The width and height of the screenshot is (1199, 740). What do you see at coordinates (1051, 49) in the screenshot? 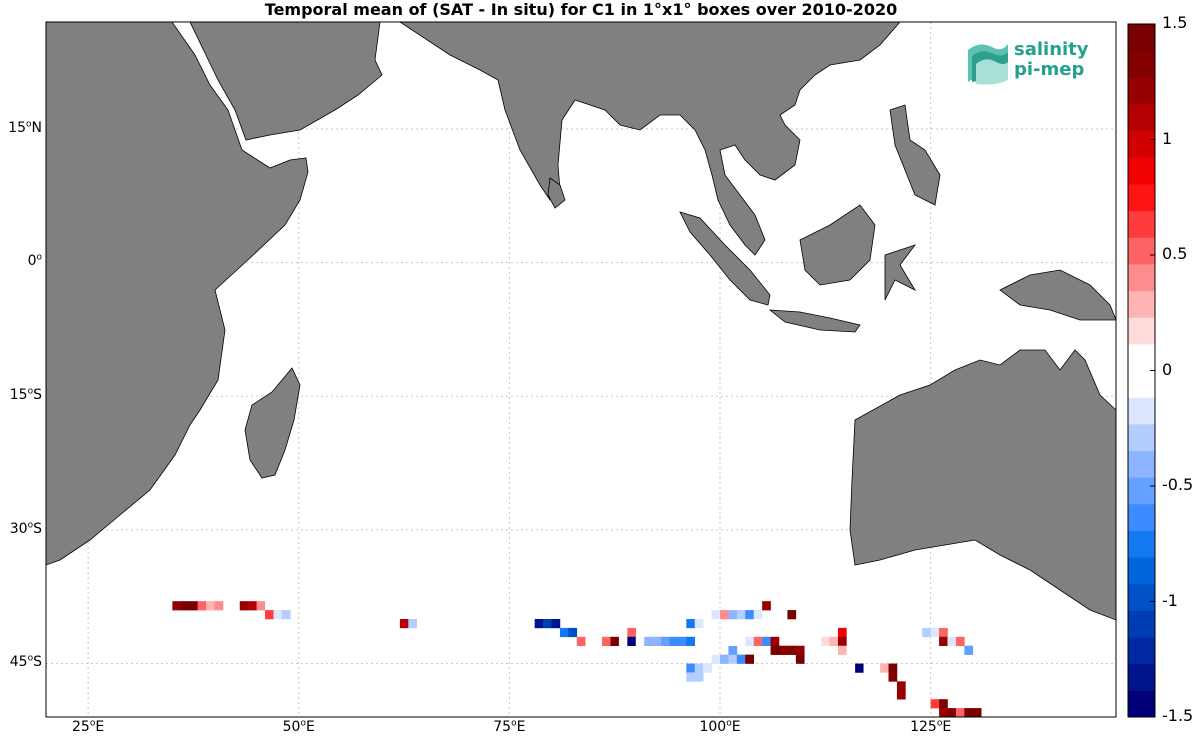
I see `logo-line-1: salinity` at bounding box center [1051, 49].